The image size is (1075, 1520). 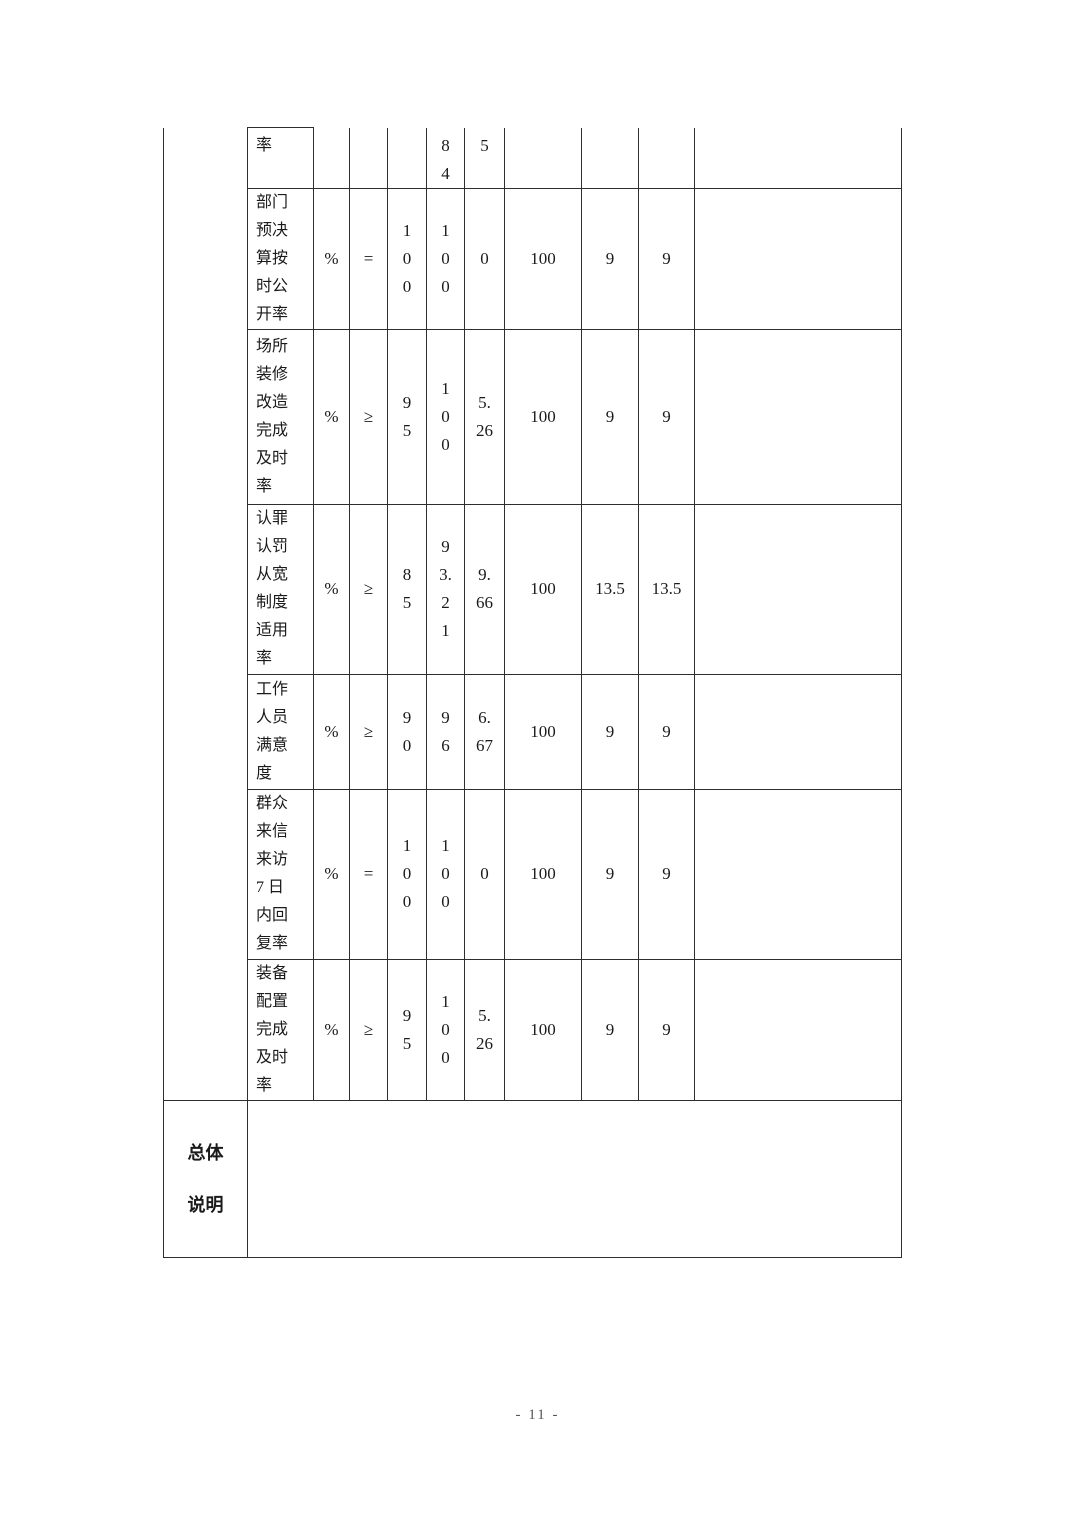 I want to click on deviation-cell: 9. 66, so click(x=484, y=589).